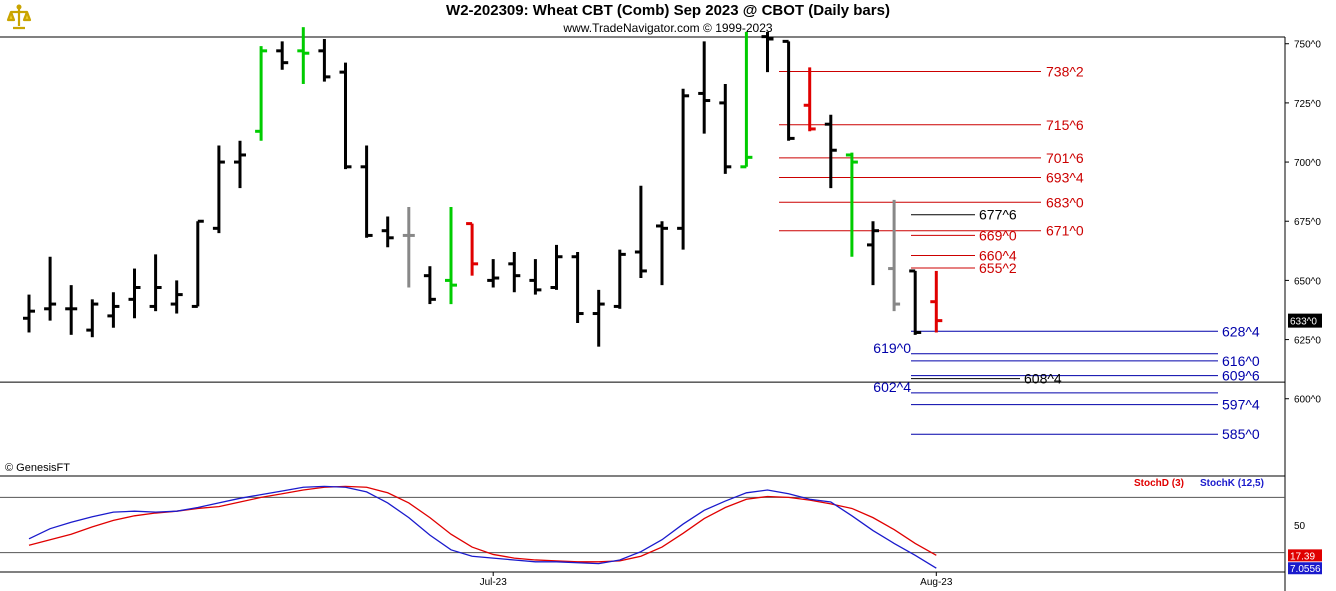 This screenshot has height=591, width=1336. I want to click on level-label: 616^0, so click(1241, 361).